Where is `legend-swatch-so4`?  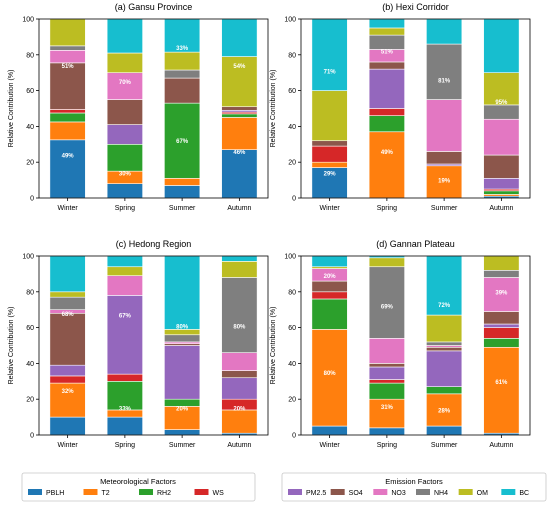
legend-swatch-so4 is located at coordinates (337, 492).